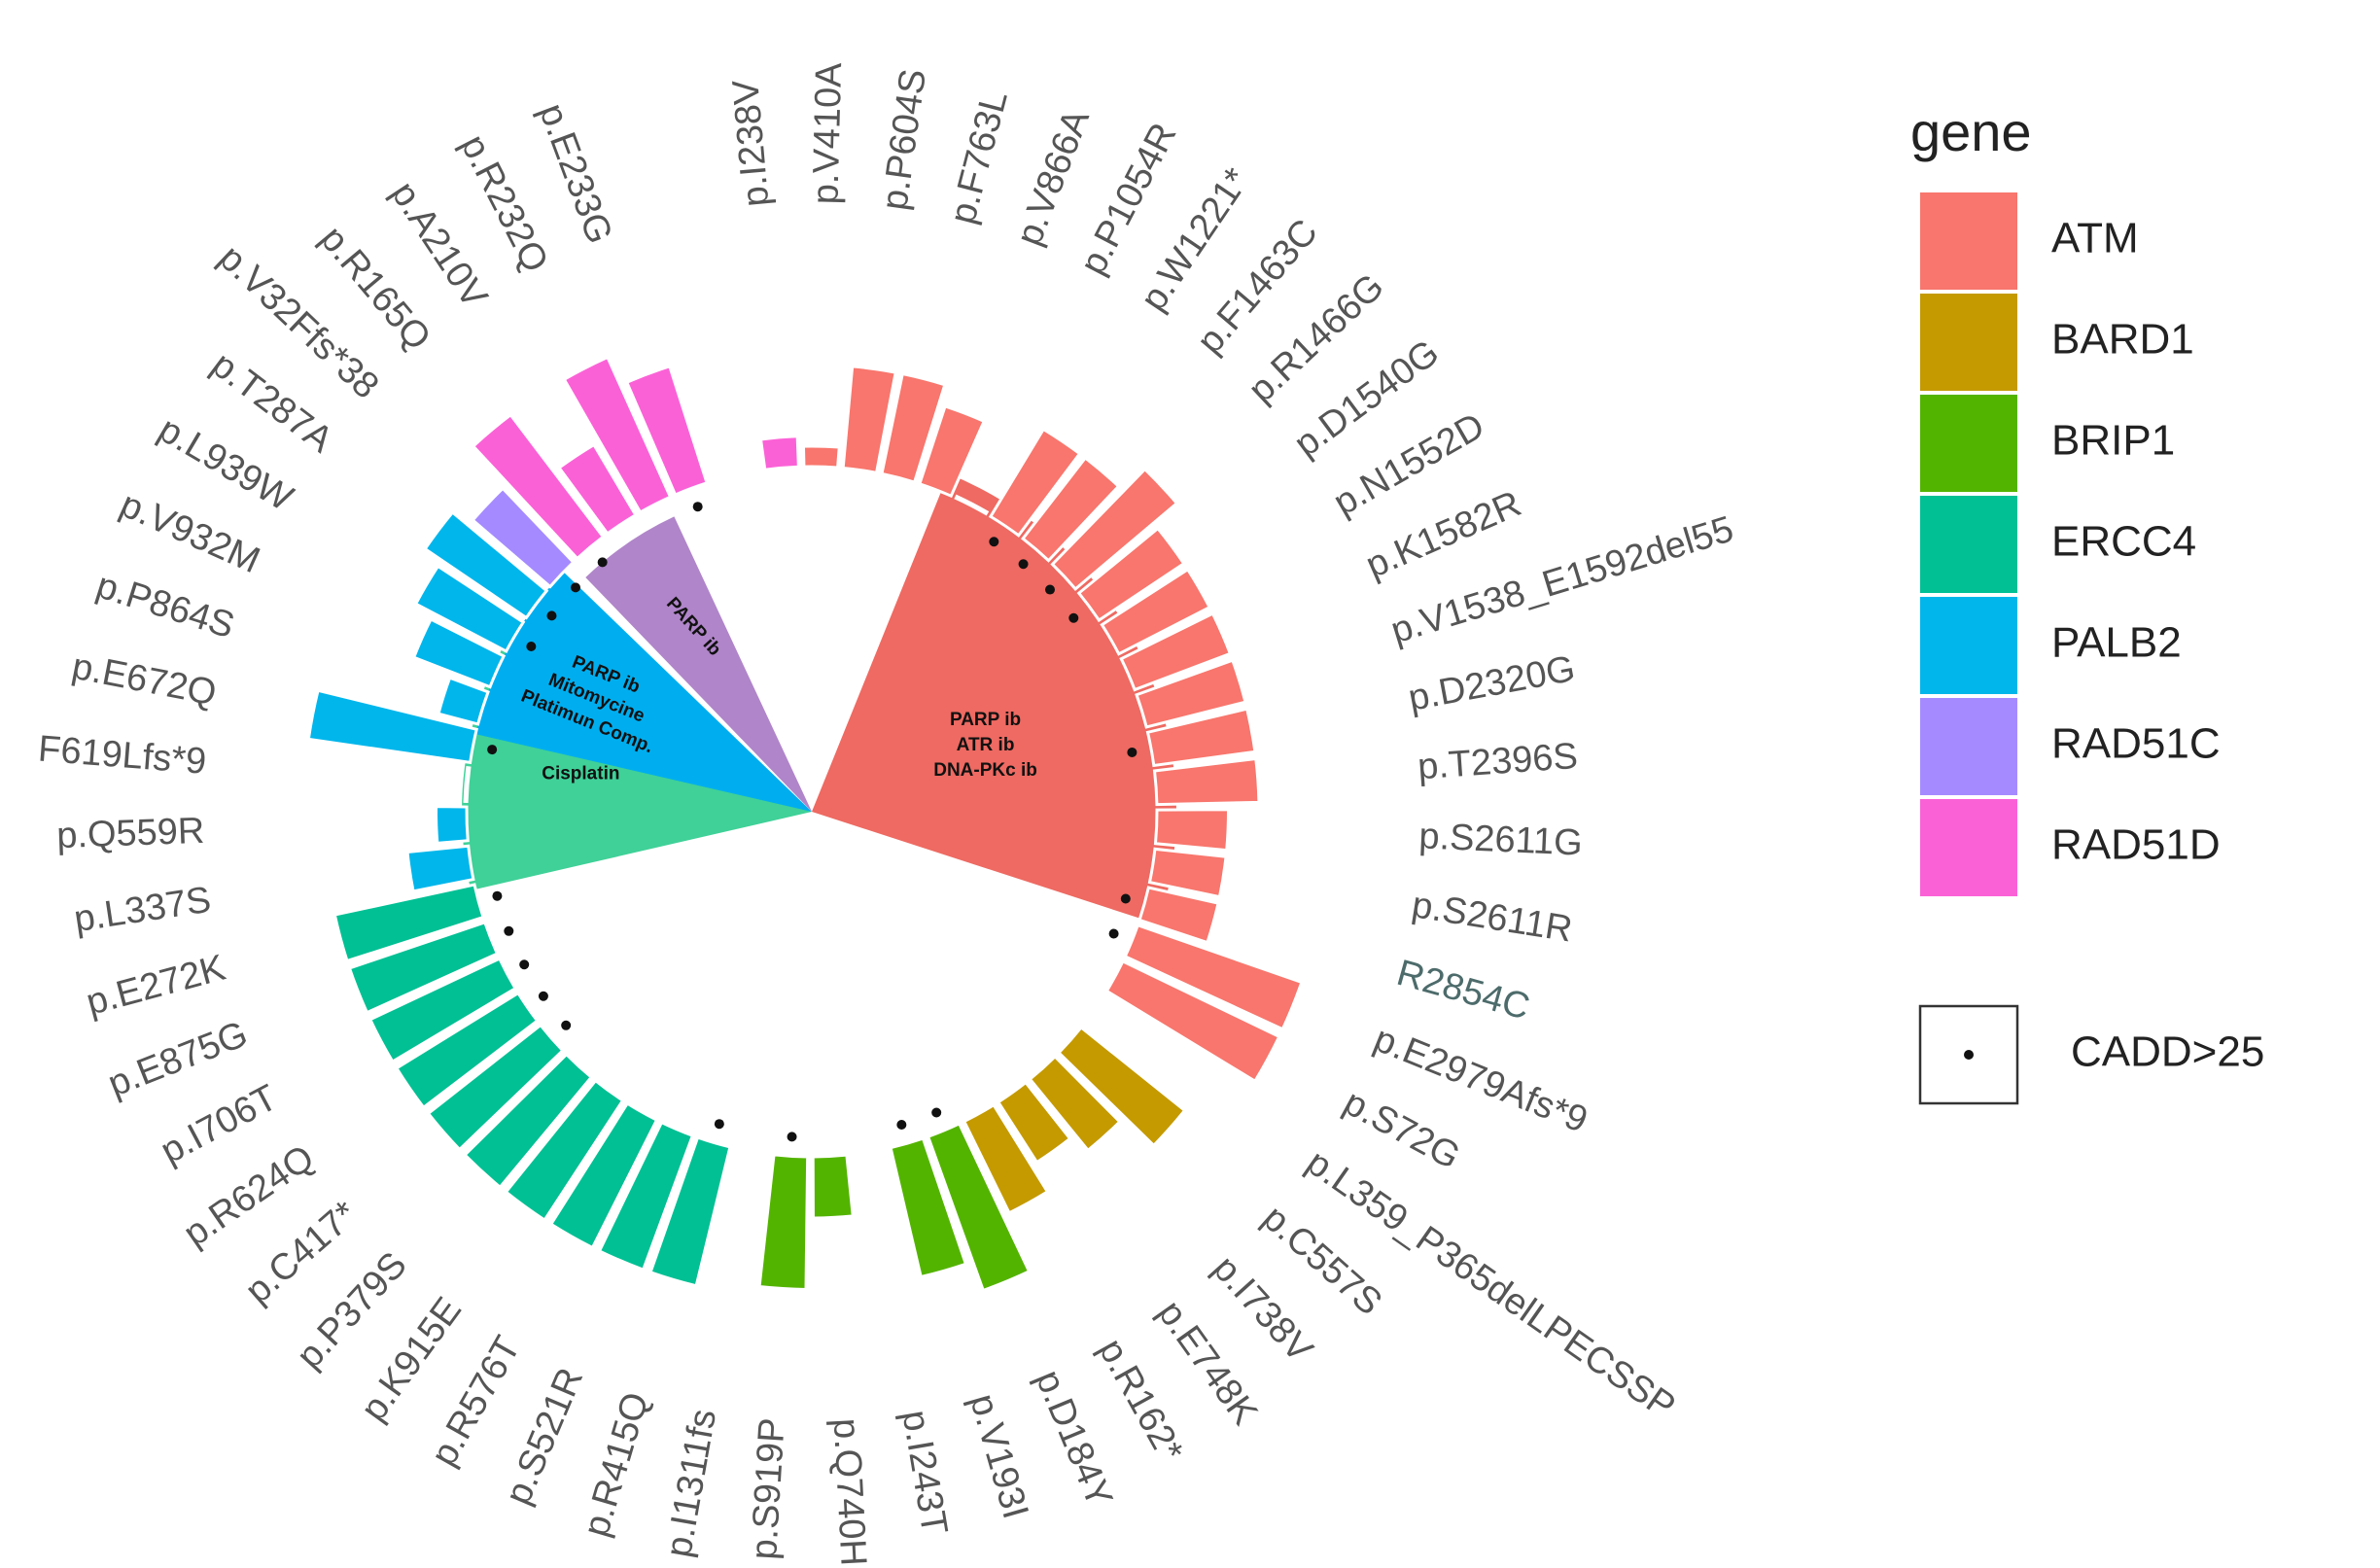 Image resolution: width=2380 pixels, height=1568 pixels. Describe the element at coordinates (827, 132) in the screenshot. I see `mutation-label: p.V410A` at that location.